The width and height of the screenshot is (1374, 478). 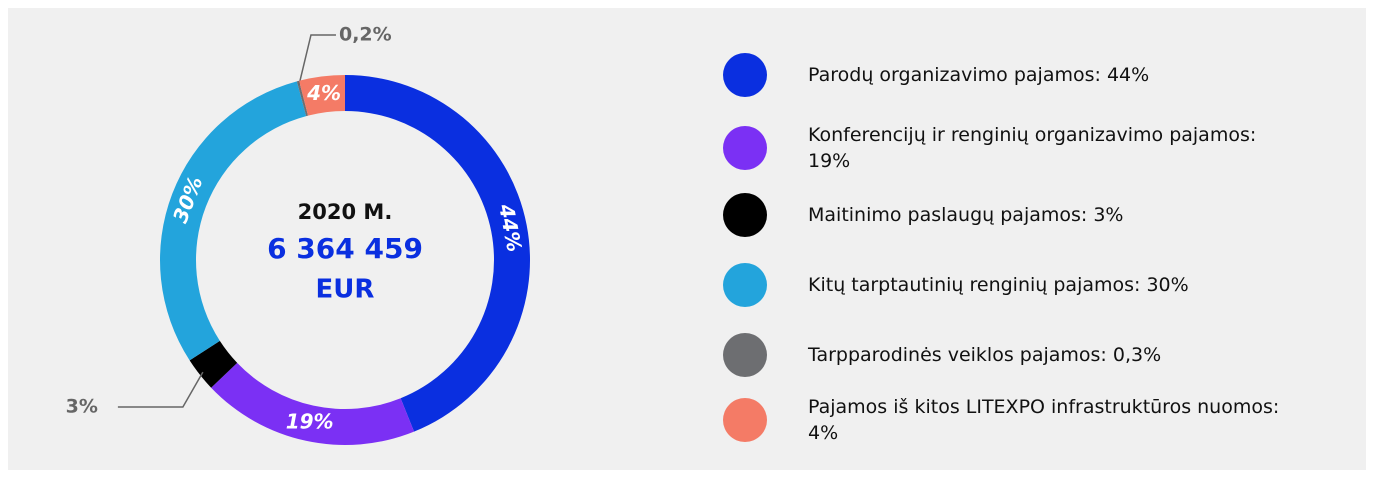 What do you see at coordinates (966, 215) in the screenshot?
I see `legend-label: Maitinimo paslaugų pajamos: 3%` at bounding box center [966, 215].